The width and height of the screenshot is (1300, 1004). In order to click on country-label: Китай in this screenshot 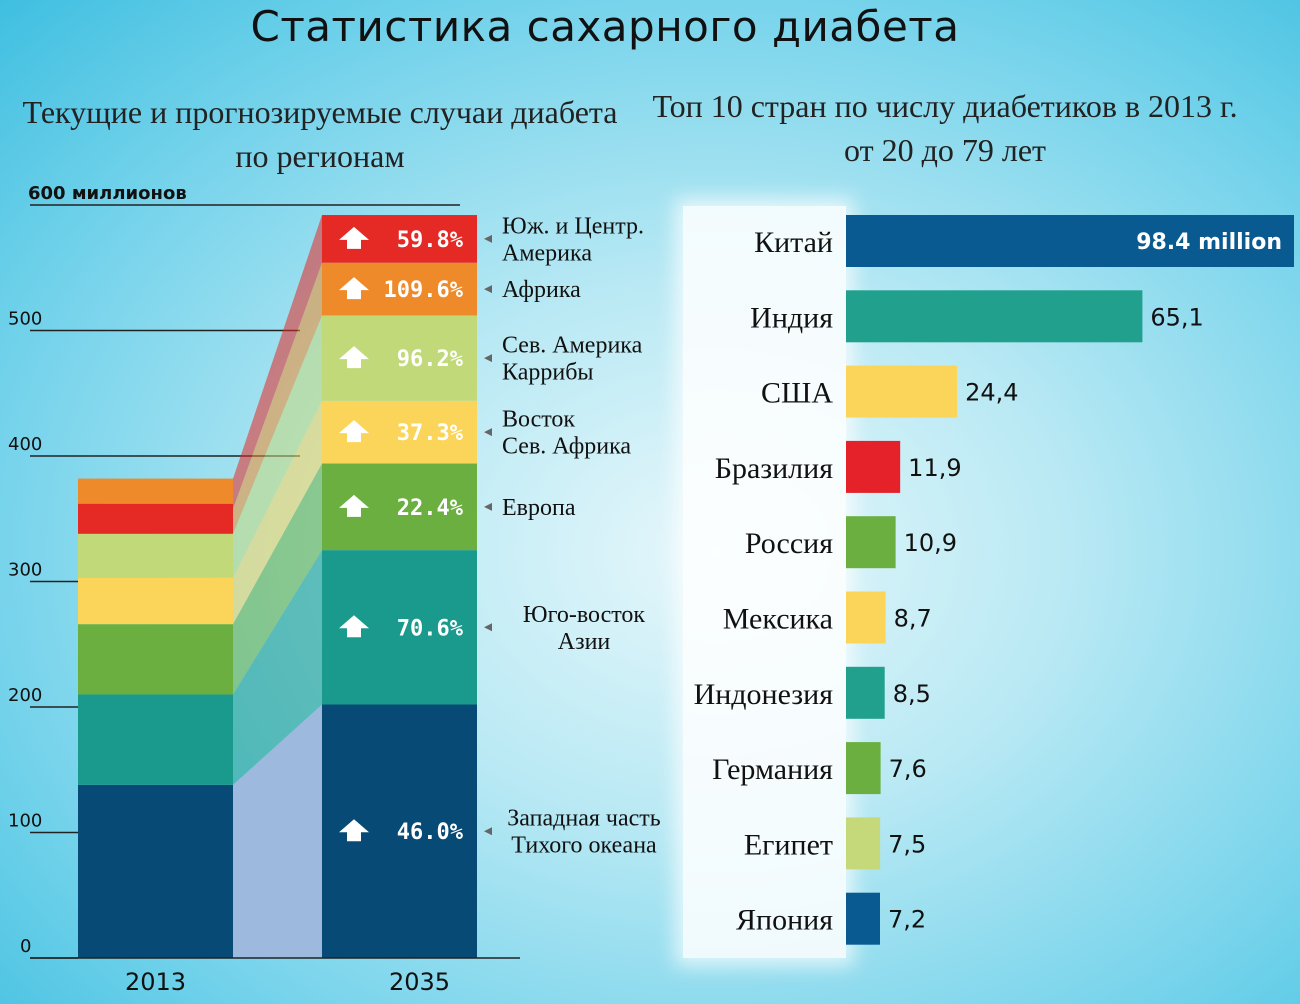, I will do `click(793, 242)`.